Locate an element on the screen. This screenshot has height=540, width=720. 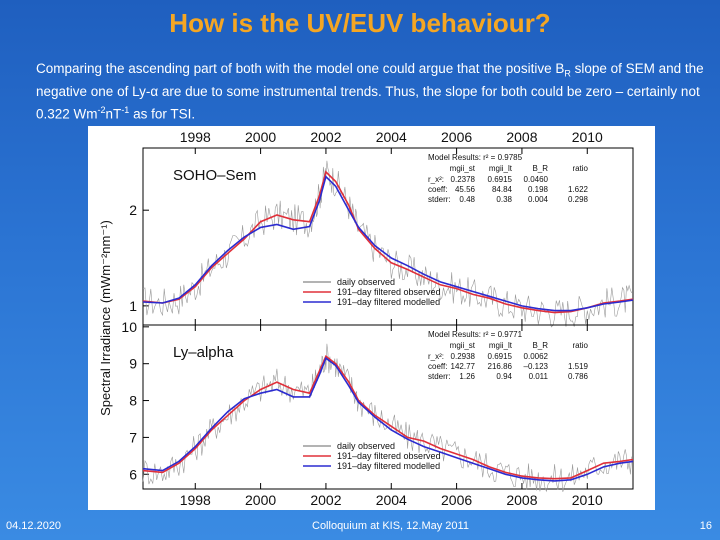
model-val-1-0-0: 0.2938 is located at coordinates (463, 356).